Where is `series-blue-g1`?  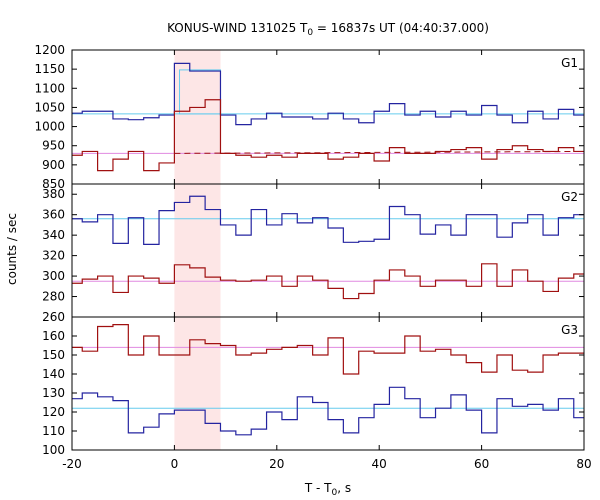 series-blue-g1 is located at coordinates (328, 94).